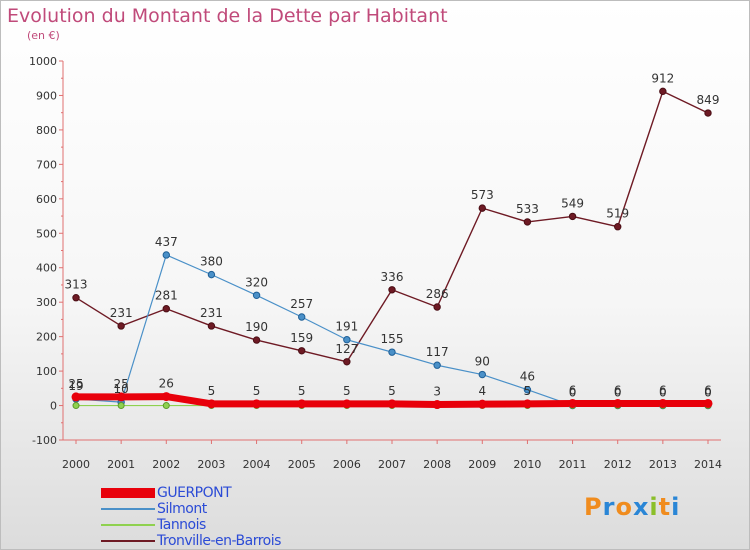 The image size is (750, 550). Describe the element at coordinates (662, 78) in the screenshot. I see `data-label-tronville: 912` at that location.